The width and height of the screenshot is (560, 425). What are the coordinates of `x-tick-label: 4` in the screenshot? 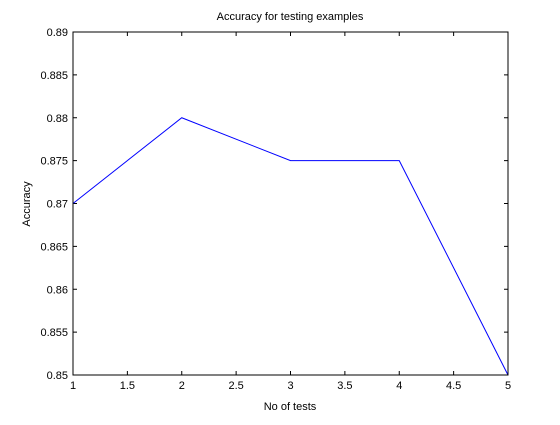 It's located at (399, 386).